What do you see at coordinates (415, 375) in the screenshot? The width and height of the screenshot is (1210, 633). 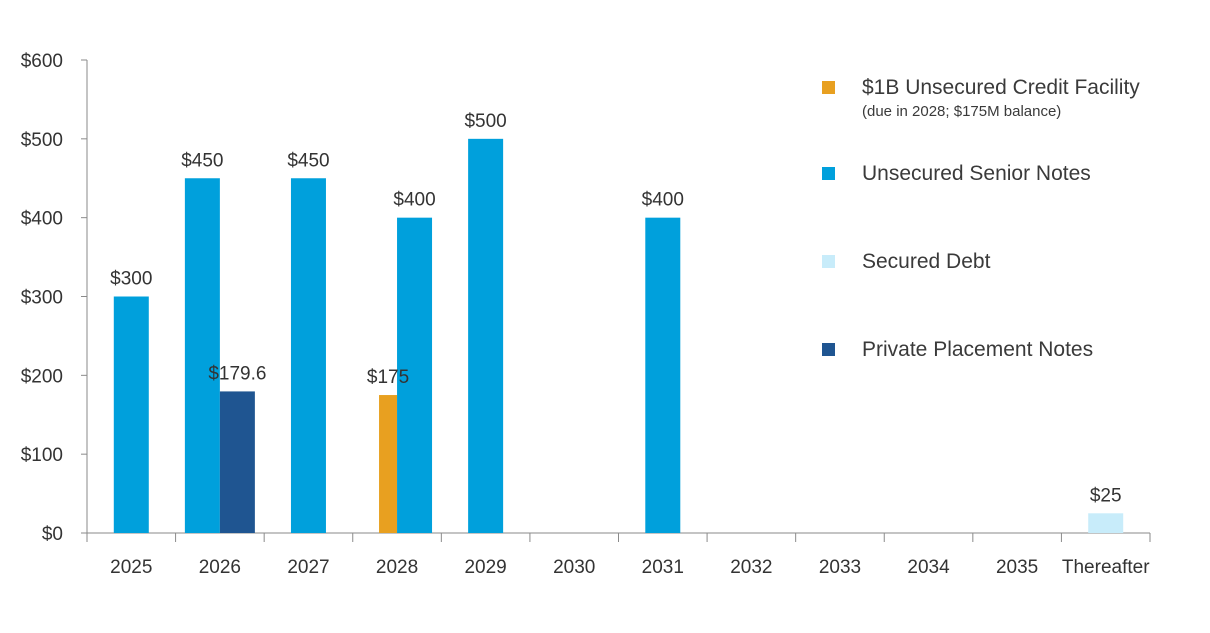 I see `bar-unsecured-senior-notes-2028` at bounding box center [415, 375].